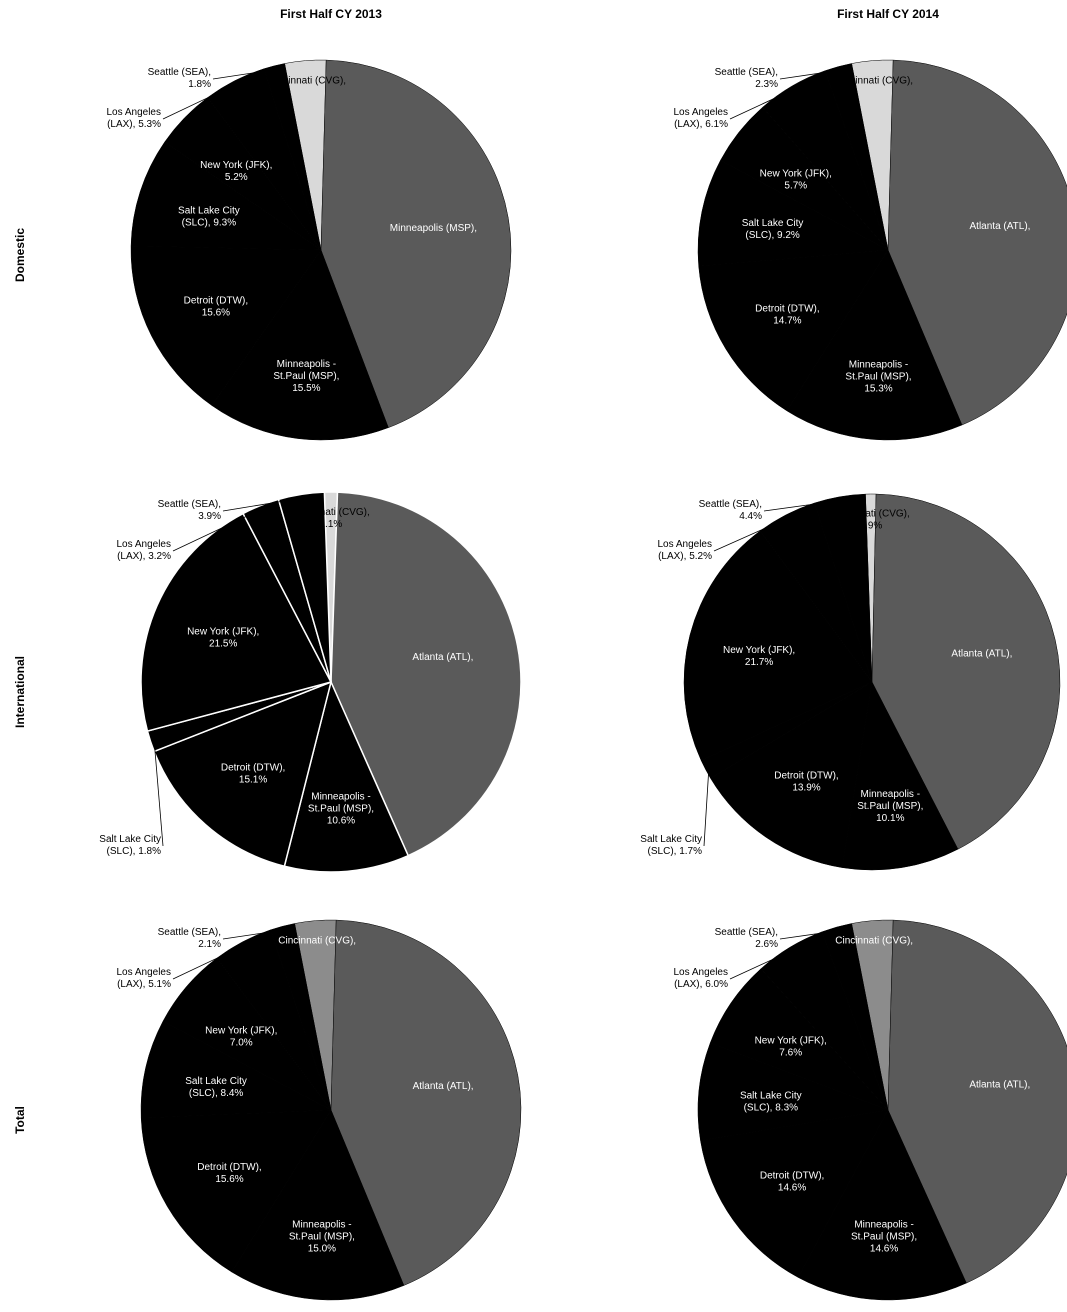 Image resolution: width=1067 pixels, height=1312 pixels. Describe the element at coordinates (236, 177) in the screenshot. I see `slice-label: 5.2%` at that location.